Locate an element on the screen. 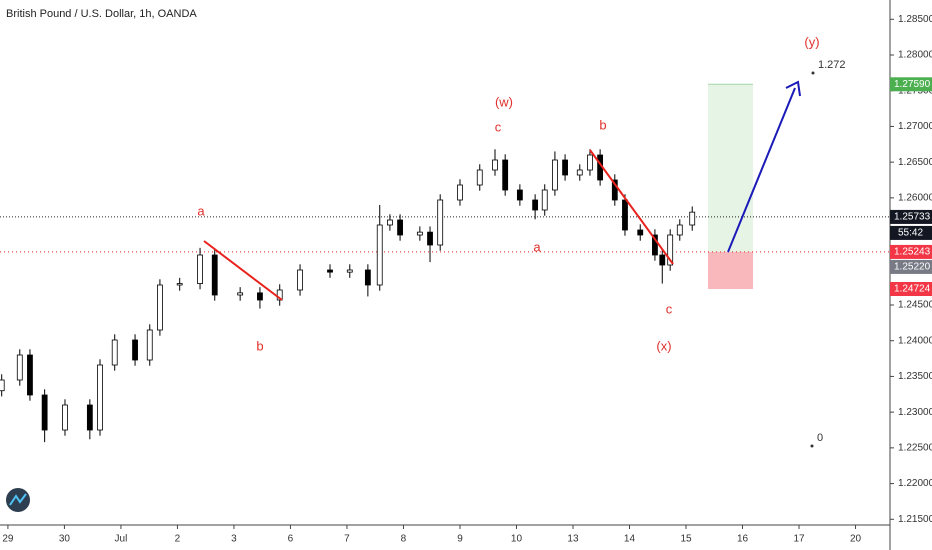 The image size is (932, 550). y-tick-label: 1.27000 is located at coordinates (915, 126).